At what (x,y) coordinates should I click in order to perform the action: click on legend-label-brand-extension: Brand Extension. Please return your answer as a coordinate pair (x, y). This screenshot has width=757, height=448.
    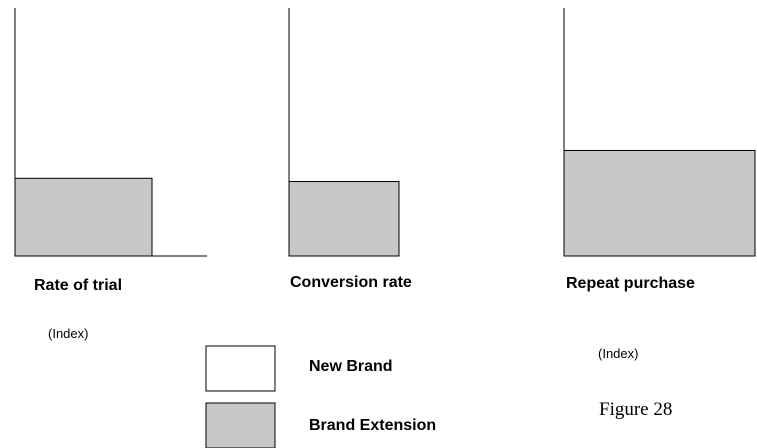
    Looking at the image, I should click on (373, 425).